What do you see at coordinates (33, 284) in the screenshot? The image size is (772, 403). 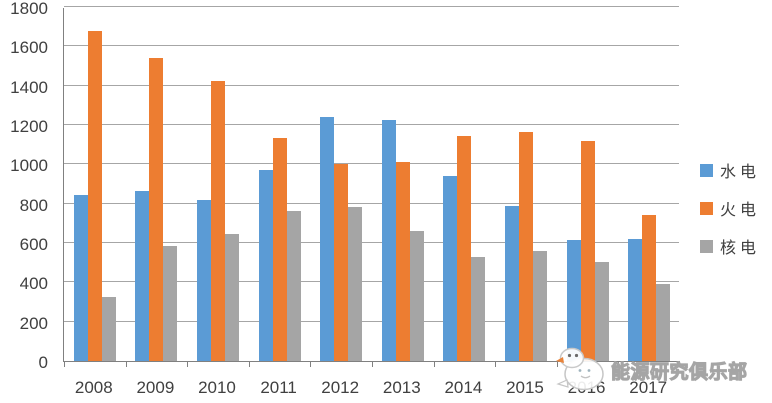 I see `y-axis-tick-label: 400` at bounding box center [33, 284].